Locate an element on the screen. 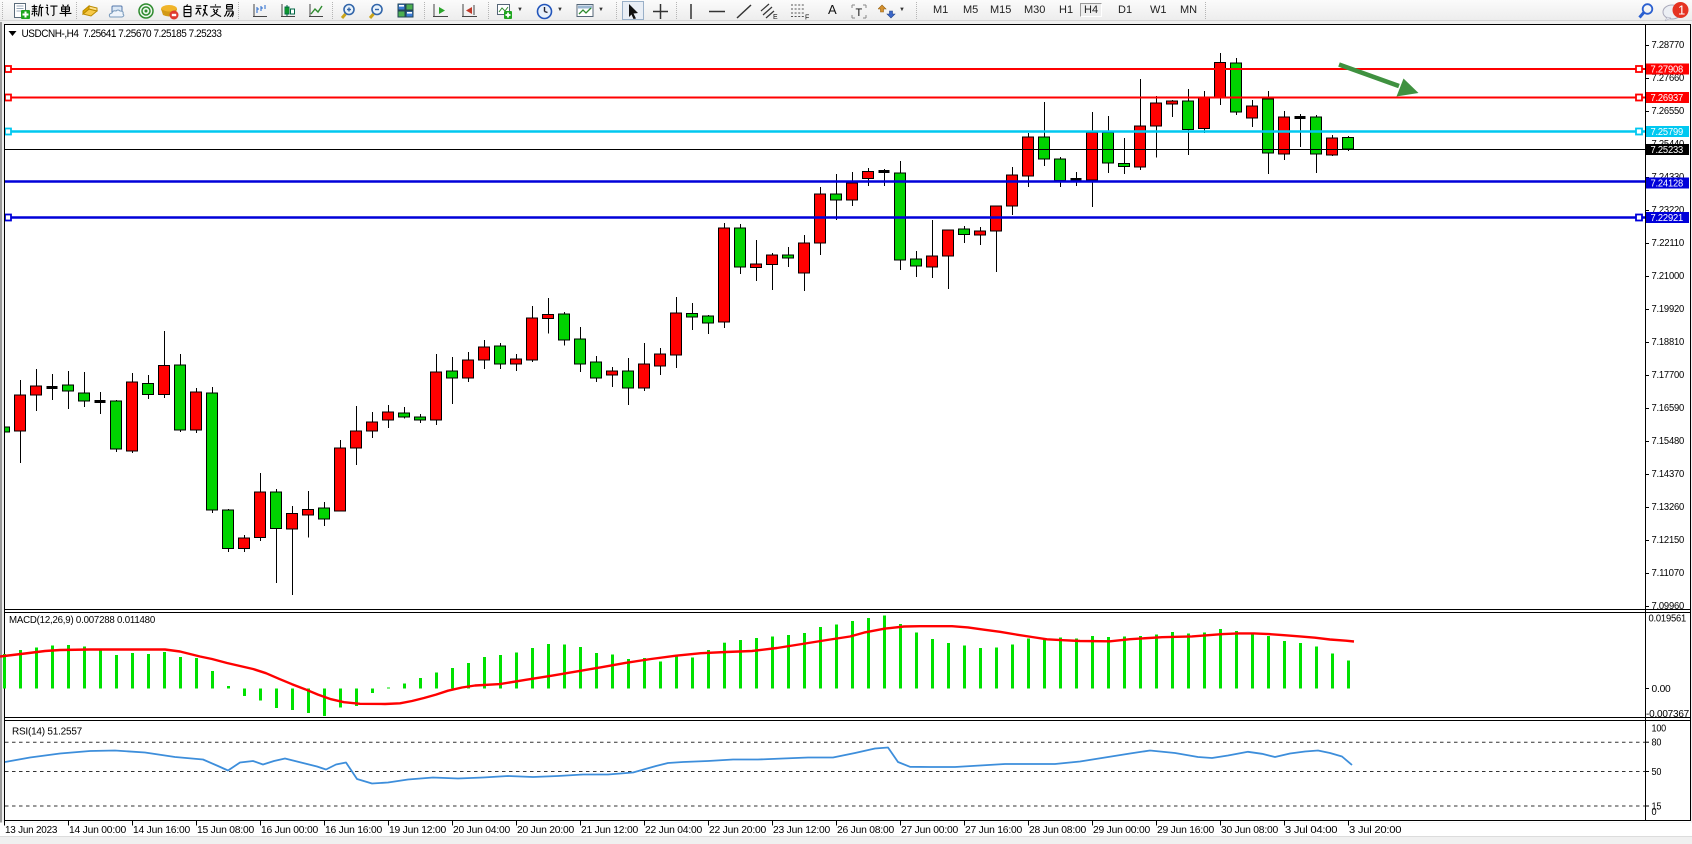 The height and width of the screenshot is (844, 1692). svg-text: E is located at coordinates (775, 17).